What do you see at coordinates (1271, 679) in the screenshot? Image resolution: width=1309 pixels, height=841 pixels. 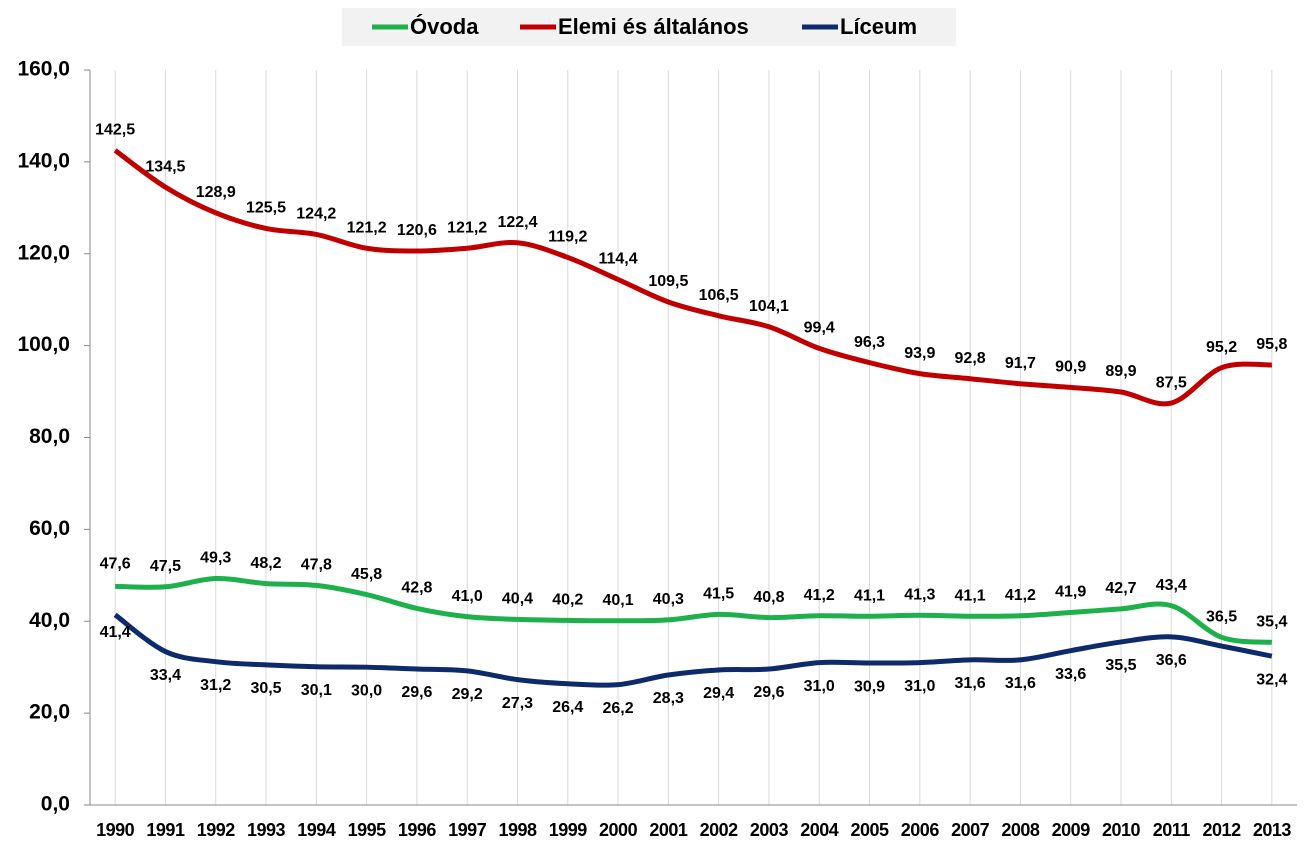 I see `data-label: 32,4` at bounding box center [1271, 679].